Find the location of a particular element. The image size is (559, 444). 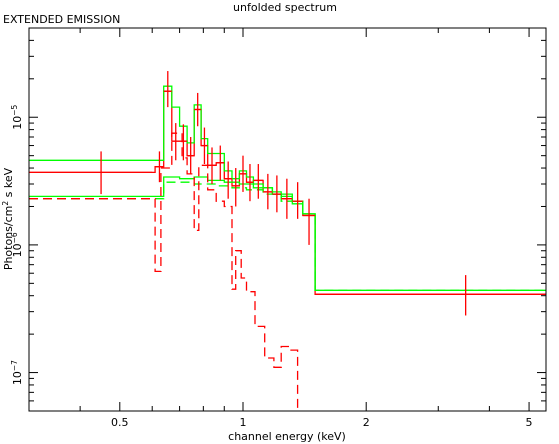

y-tick-label-1-exp: −6 is located at coordinates (14, 237).